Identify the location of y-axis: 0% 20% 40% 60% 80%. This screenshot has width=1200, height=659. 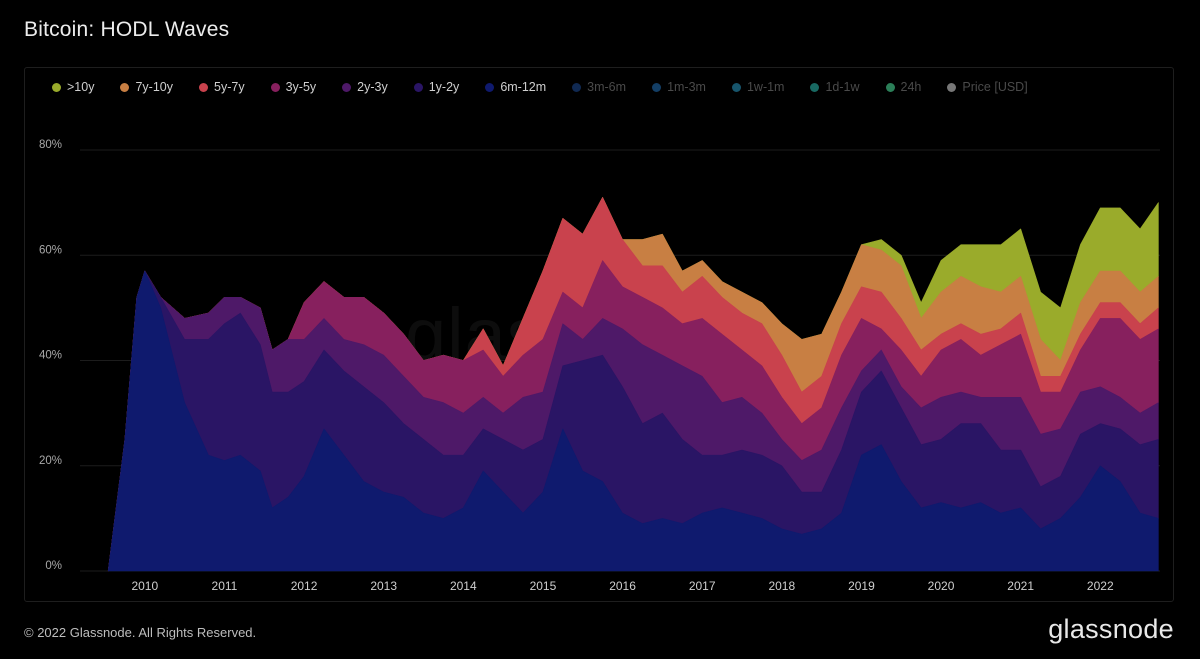
(50, 355).